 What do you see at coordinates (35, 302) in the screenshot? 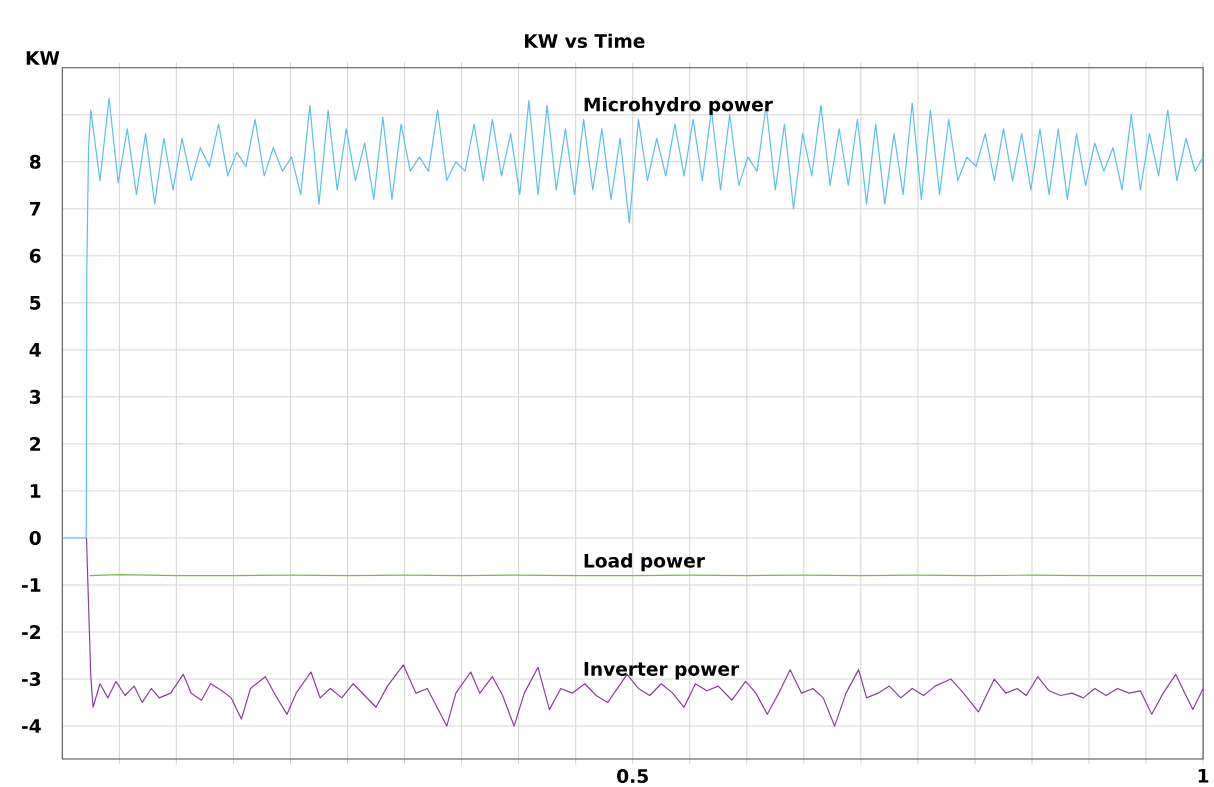
I see `y-tick-label: 5` at bounding box center [35, 302].